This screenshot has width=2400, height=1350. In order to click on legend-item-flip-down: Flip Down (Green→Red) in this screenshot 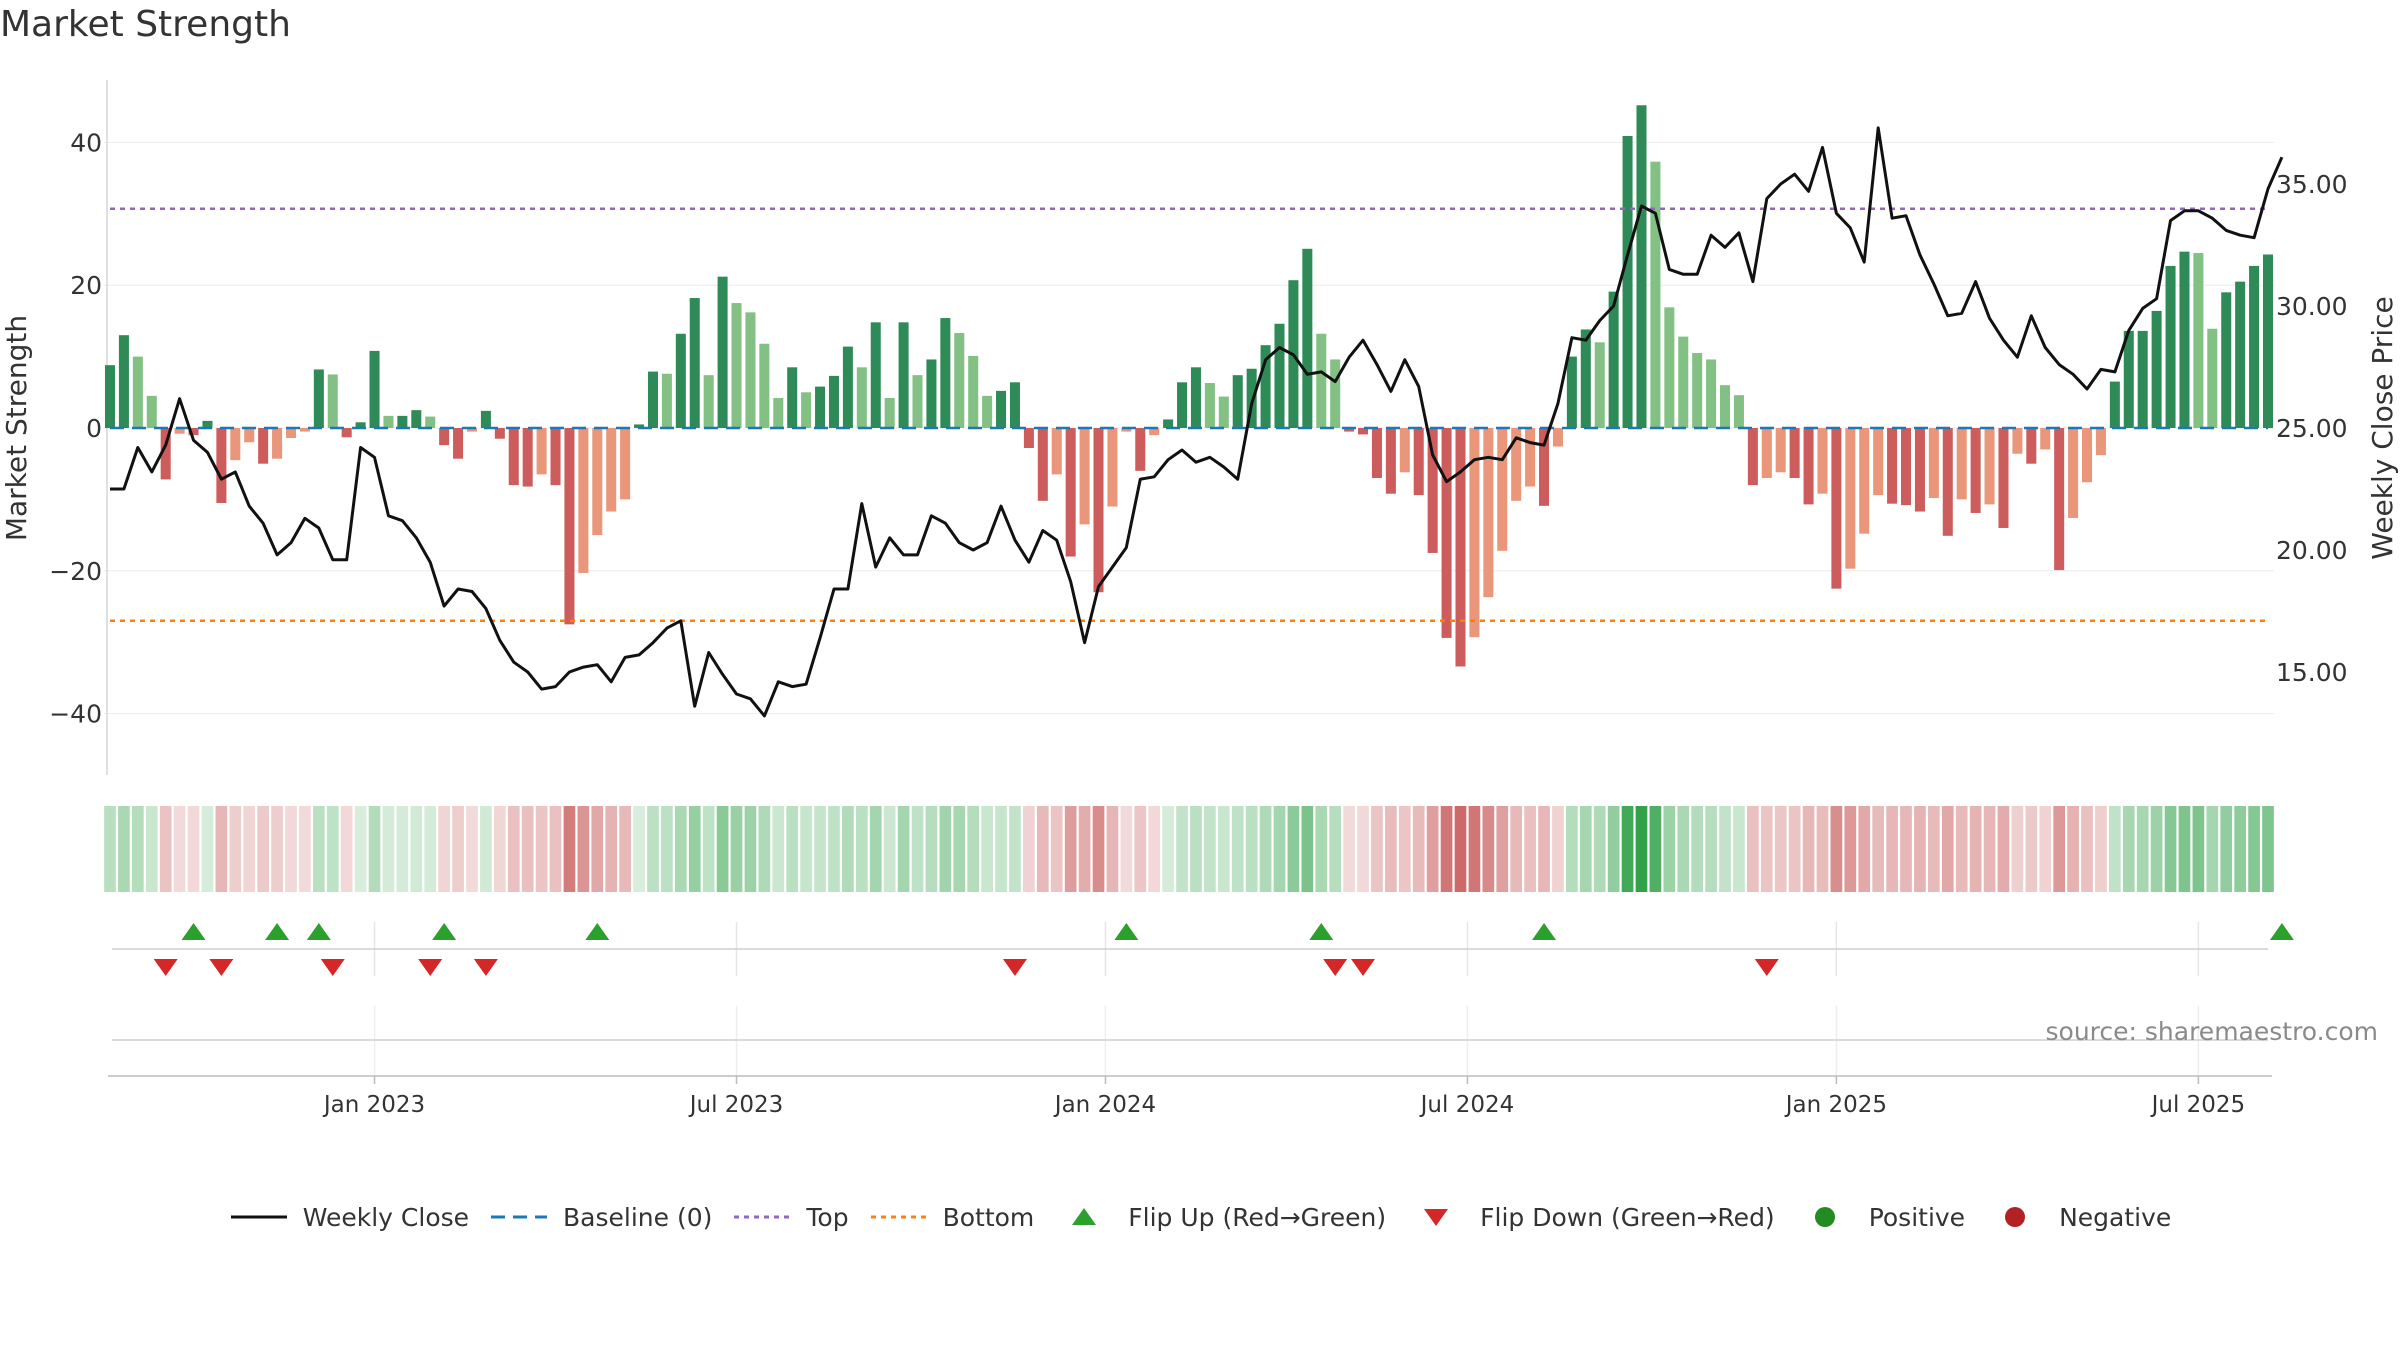, I will do `click(1590, 1217)`.